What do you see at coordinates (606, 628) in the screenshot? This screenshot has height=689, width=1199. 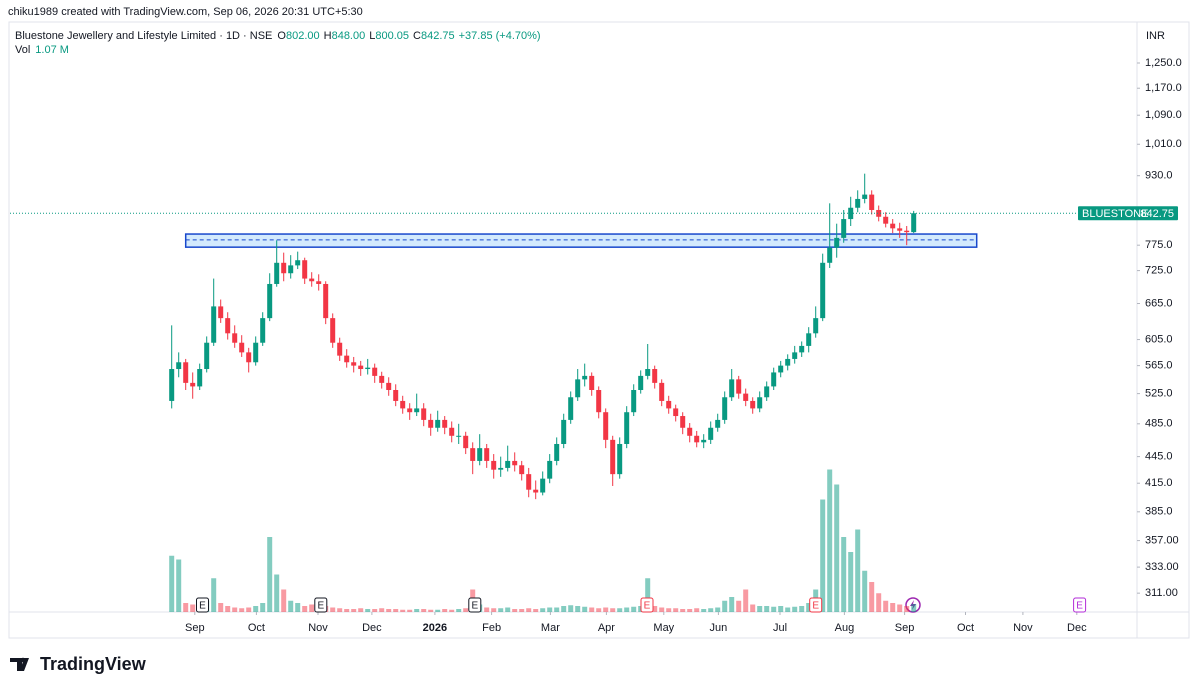 I see `x-tick-label: Apr` at bounding box center [606, 628].